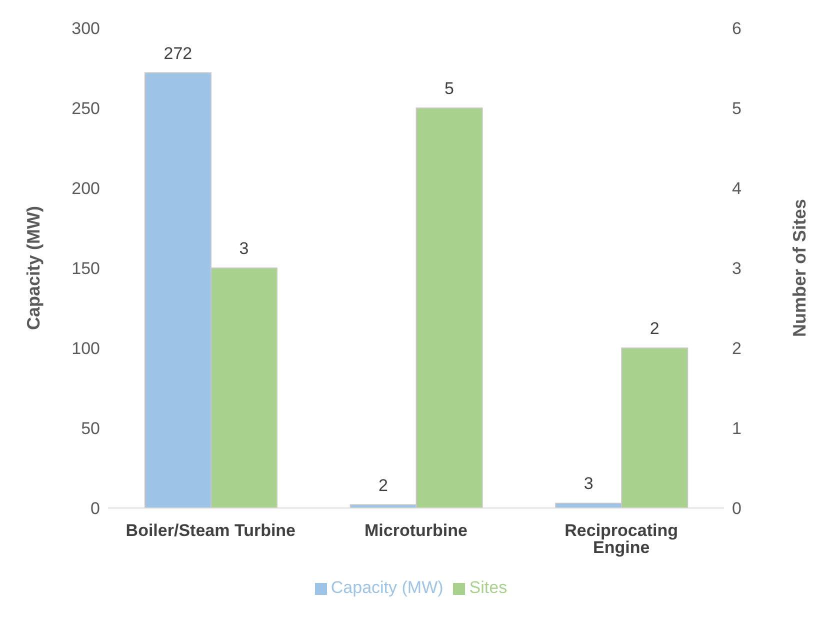 The width and height of the screenshot is (832, 618). What do you see at coordinates (737, 428) in the screenshot?
I see `y2-tick-label: 1` at bounding box center [737, 428].